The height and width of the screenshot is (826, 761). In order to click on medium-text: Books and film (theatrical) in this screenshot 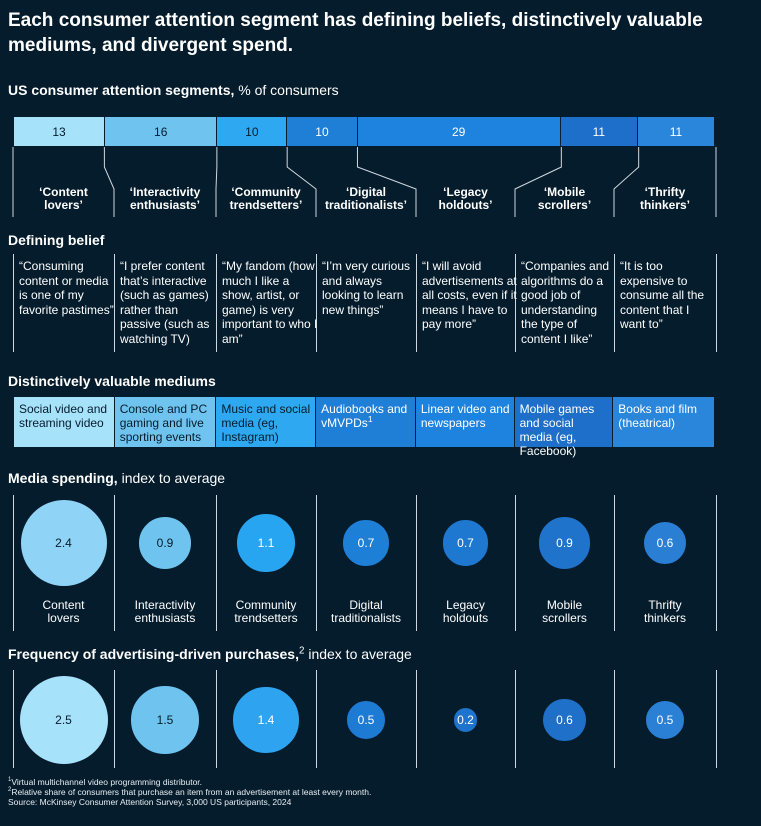, I will do `click(657, 416)`.